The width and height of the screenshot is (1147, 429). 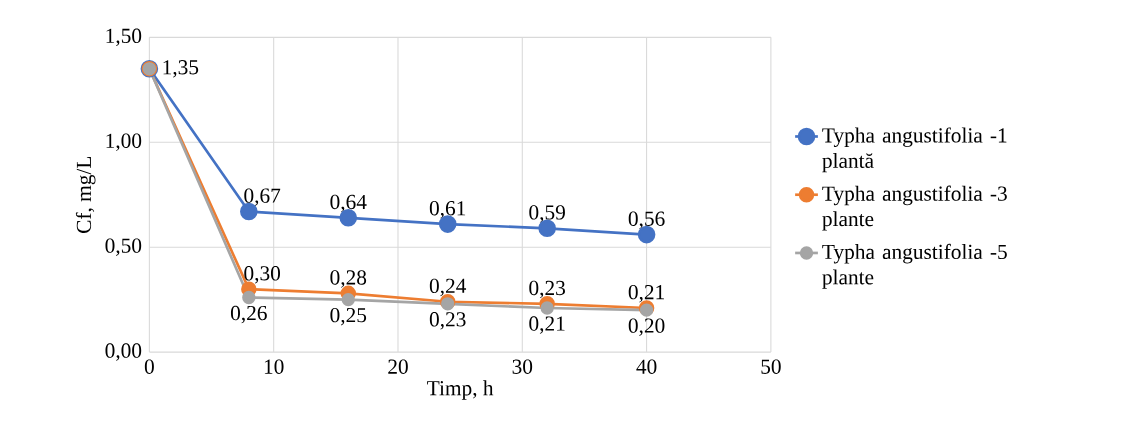 I want to click on x-tick-label: 20, so click(x=398, y=366).